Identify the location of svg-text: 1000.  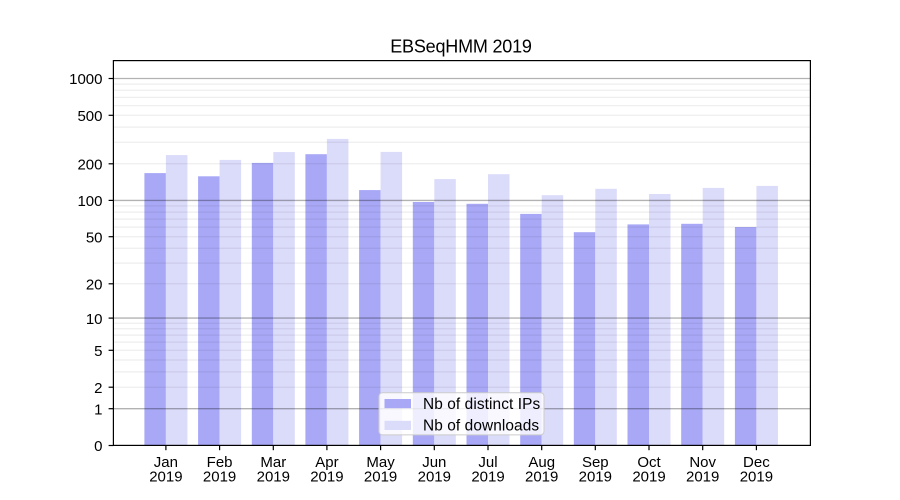
(85, 79).